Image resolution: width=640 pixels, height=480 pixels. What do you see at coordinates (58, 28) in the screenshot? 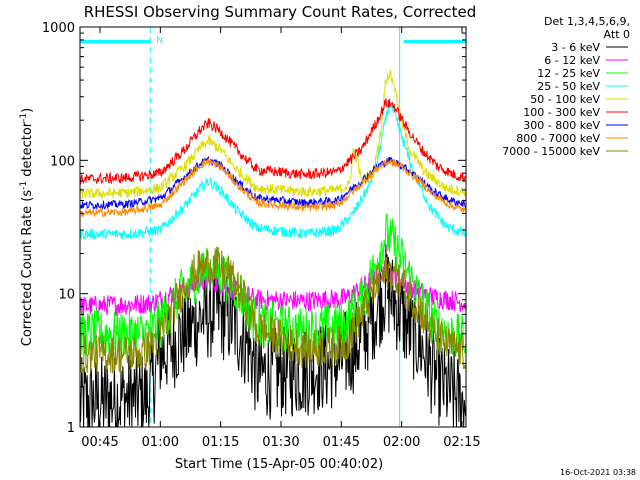
I see `y-tick-label-4: 1000` at bounding box center [58, 28].